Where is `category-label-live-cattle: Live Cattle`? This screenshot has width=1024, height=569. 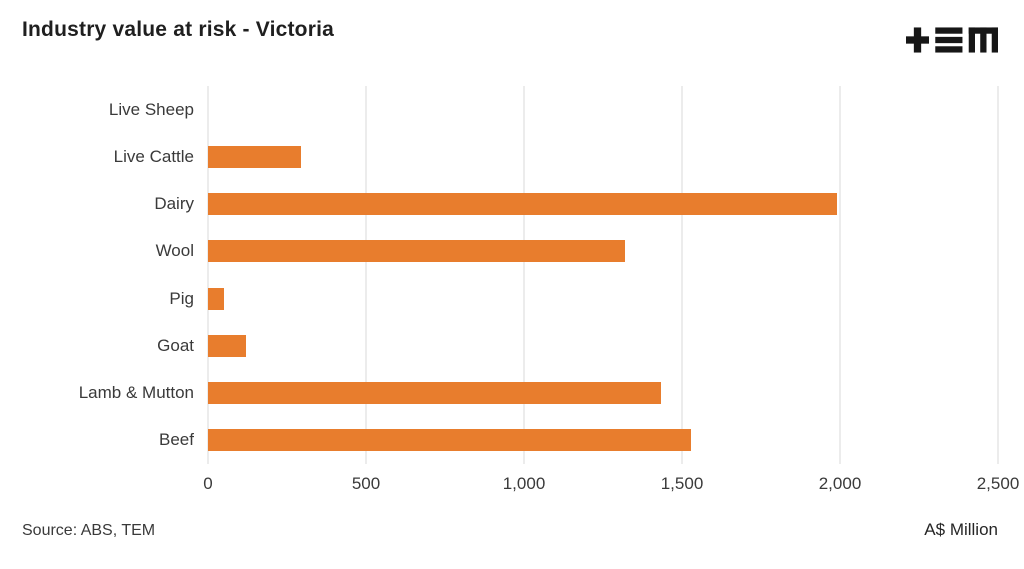 category-label-live-cattle: Live Cattle is located at coordinates (153, 156).